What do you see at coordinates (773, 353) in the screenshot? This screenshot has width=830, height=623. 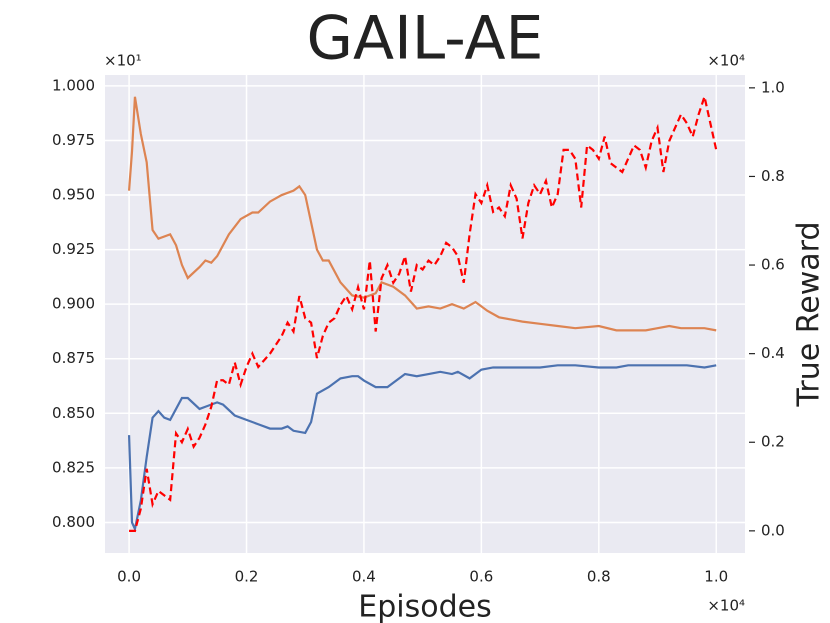 I see `y2-tick-label: 0.4` at bounding box center [773, 353].